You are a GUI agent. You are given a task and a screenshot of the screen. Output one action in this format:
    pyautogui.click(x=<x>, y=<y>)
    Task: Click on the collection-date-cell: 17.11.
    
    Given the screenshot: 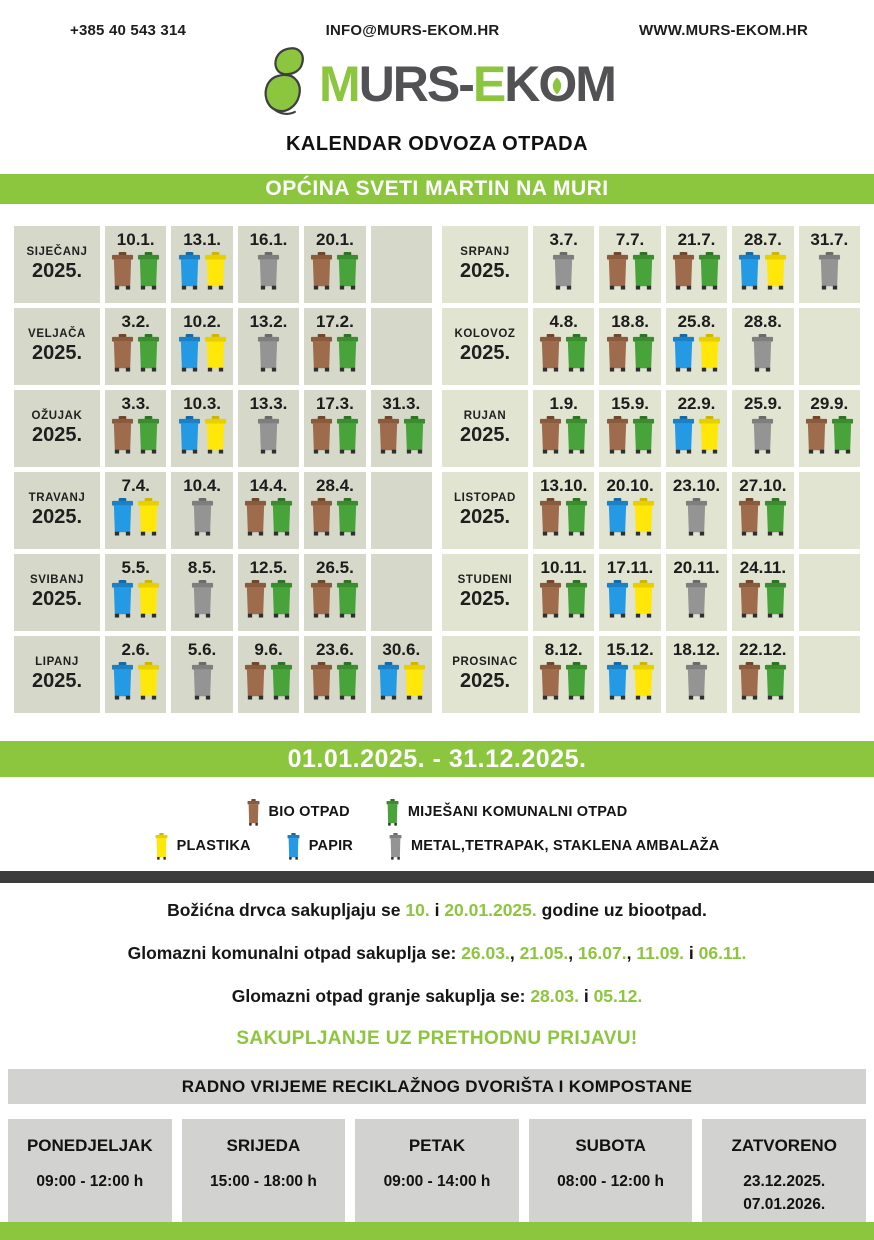 What is the action you would take?
    pyautogui.click(x=630, y=592)
    